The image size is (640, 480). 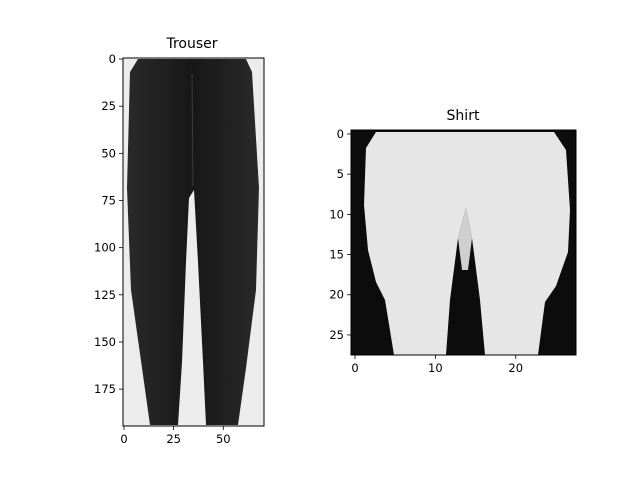 I want to click on shirt-ytick-label: 10, so click(x=336, y=214).